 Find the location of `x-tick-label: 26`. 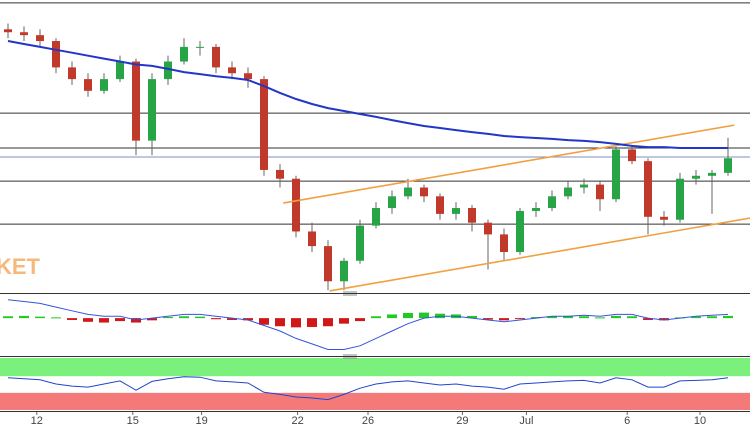

x-tick-label: 26 is located at coordinates (368, 421).